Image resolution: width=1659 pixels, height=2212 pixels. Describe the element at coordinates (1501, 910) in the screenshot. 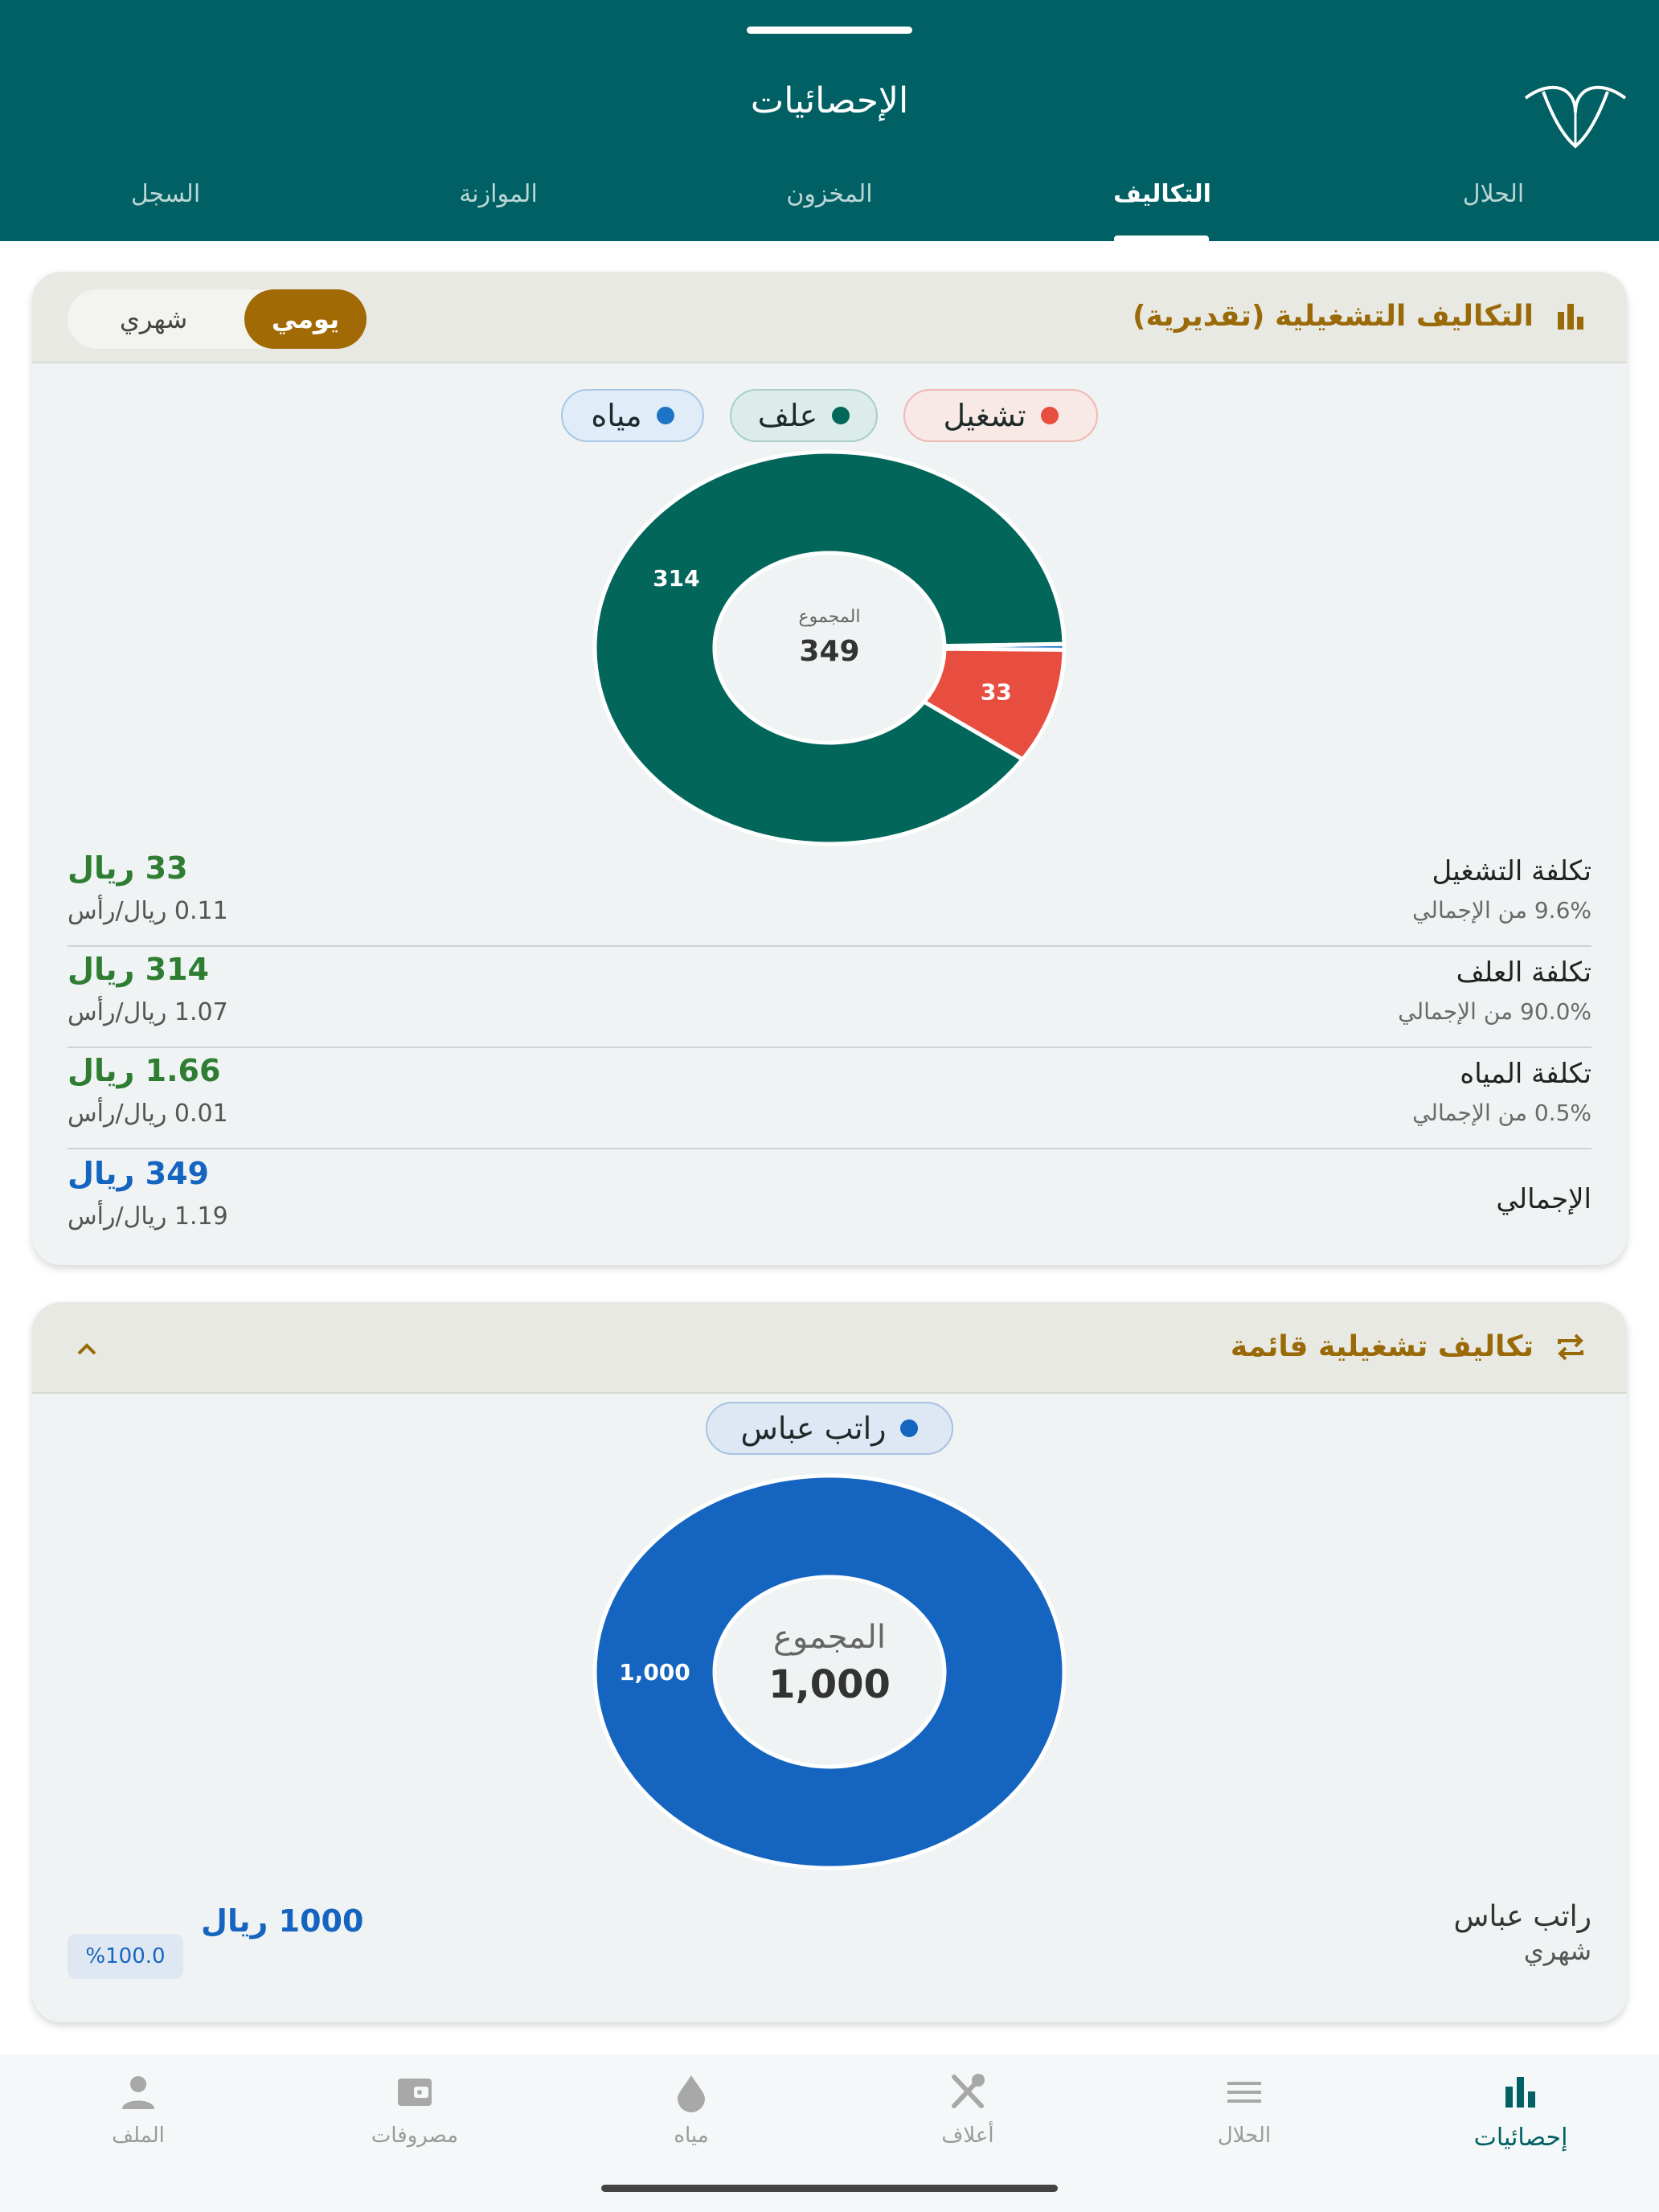

I see `row-percentage: 9.6% من الإجمالي` at that location.